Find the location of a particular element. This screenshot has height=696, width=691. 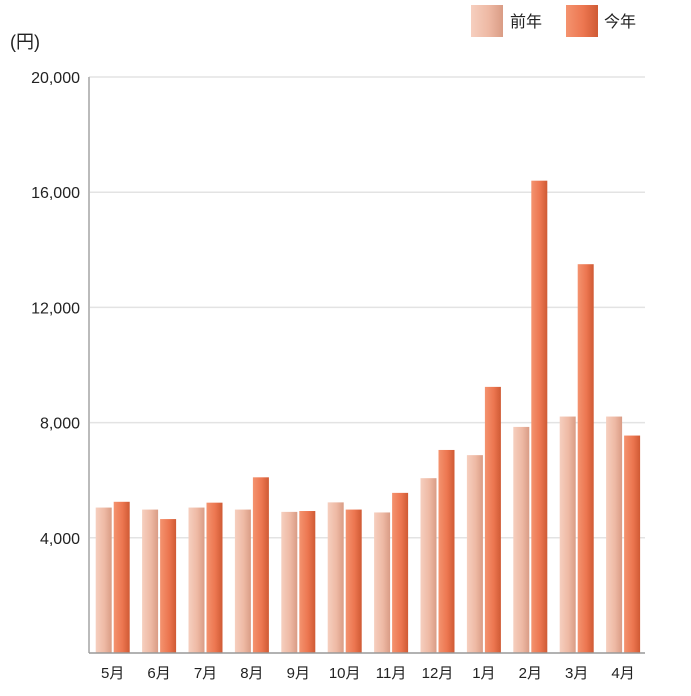

y-tick-label: 8,000 is located at coordinates (60, 424).